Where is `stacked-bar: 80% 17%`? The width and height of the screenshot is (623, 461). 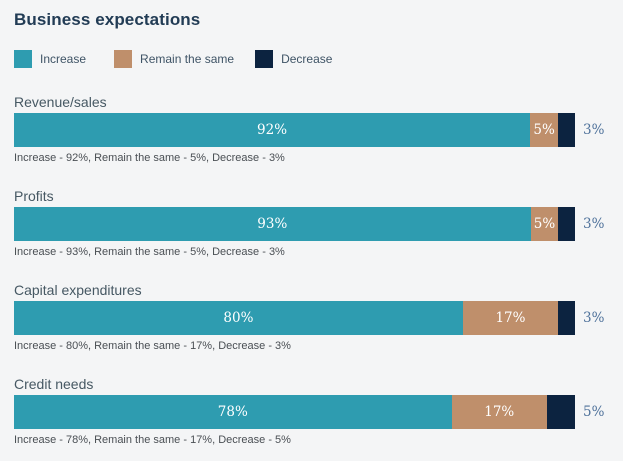
stacked-bar: 80% 17% is located at coordinates (294, 318).